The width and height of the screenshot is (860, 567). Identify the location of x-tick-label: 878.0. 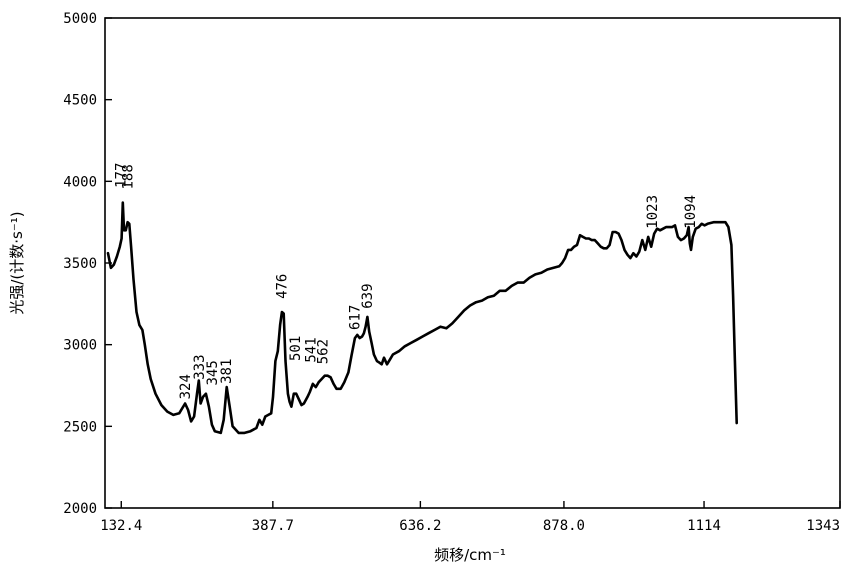
(564, 526).